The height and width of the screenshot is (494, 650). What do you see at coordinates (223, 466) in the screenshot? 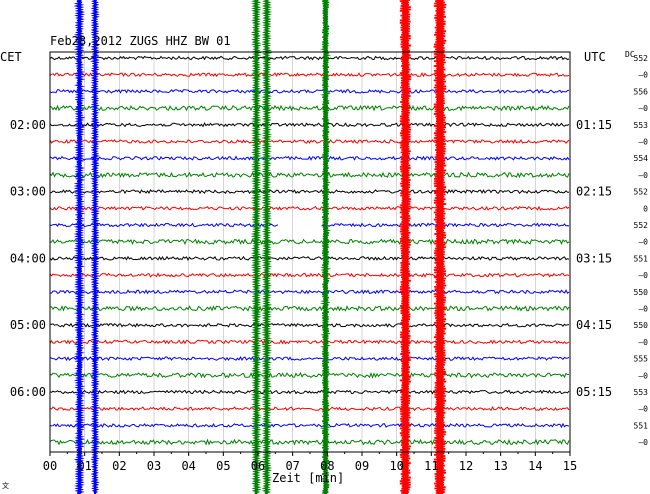
I see `x-tick-label: 05` at bounding box center [223, 466].